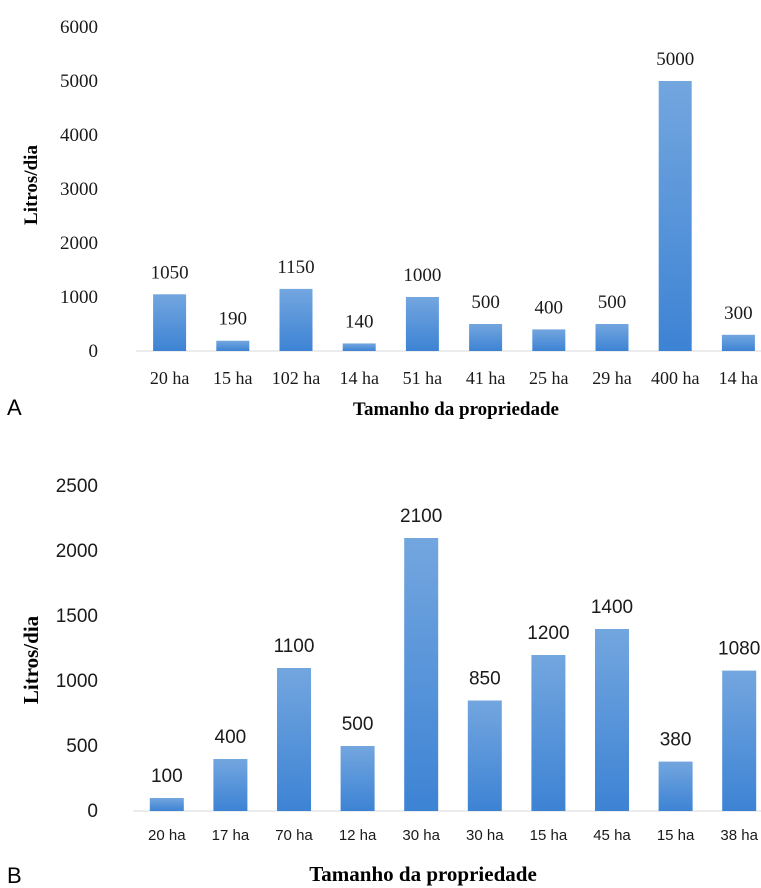  I want to click on data-label: 1000, so click(422, 275).